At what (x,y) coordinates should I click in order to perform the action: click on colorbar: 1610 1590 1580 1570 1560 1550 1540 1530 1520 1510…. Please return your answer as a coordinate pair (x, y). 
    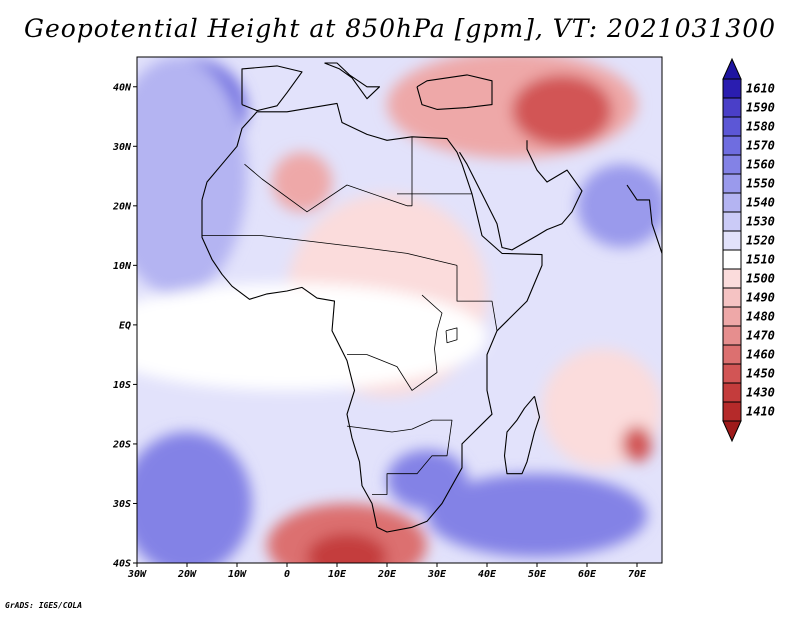
    Looking at the image, I should click on (748, 250).